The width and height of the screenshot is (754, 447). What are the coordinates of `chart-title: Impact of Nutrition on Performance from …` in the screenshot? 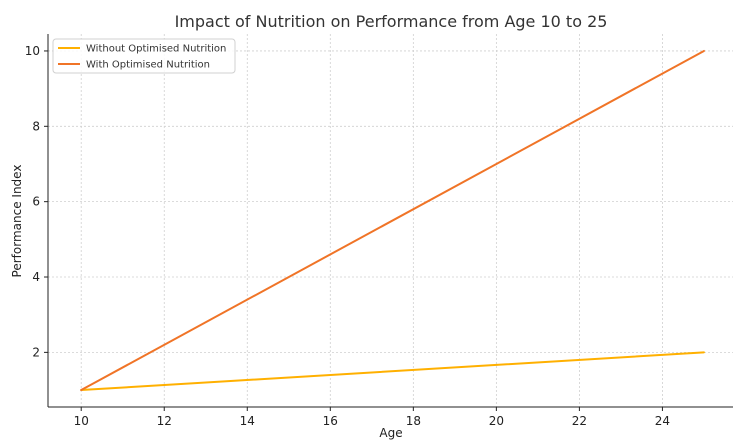 It's located at (391, 21).